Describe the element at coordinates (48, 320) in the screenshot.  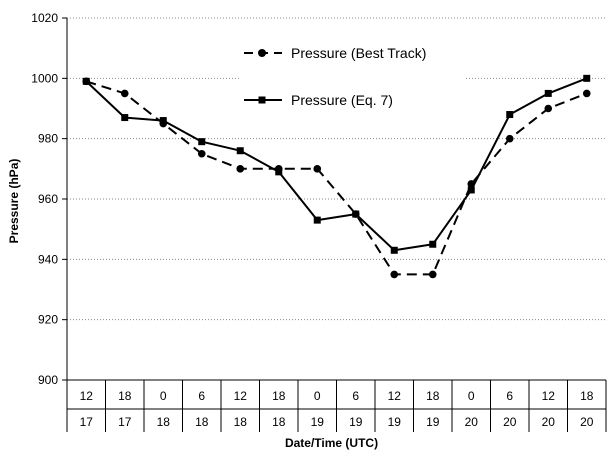
I see `y-tick-label-920: 920` at that location.